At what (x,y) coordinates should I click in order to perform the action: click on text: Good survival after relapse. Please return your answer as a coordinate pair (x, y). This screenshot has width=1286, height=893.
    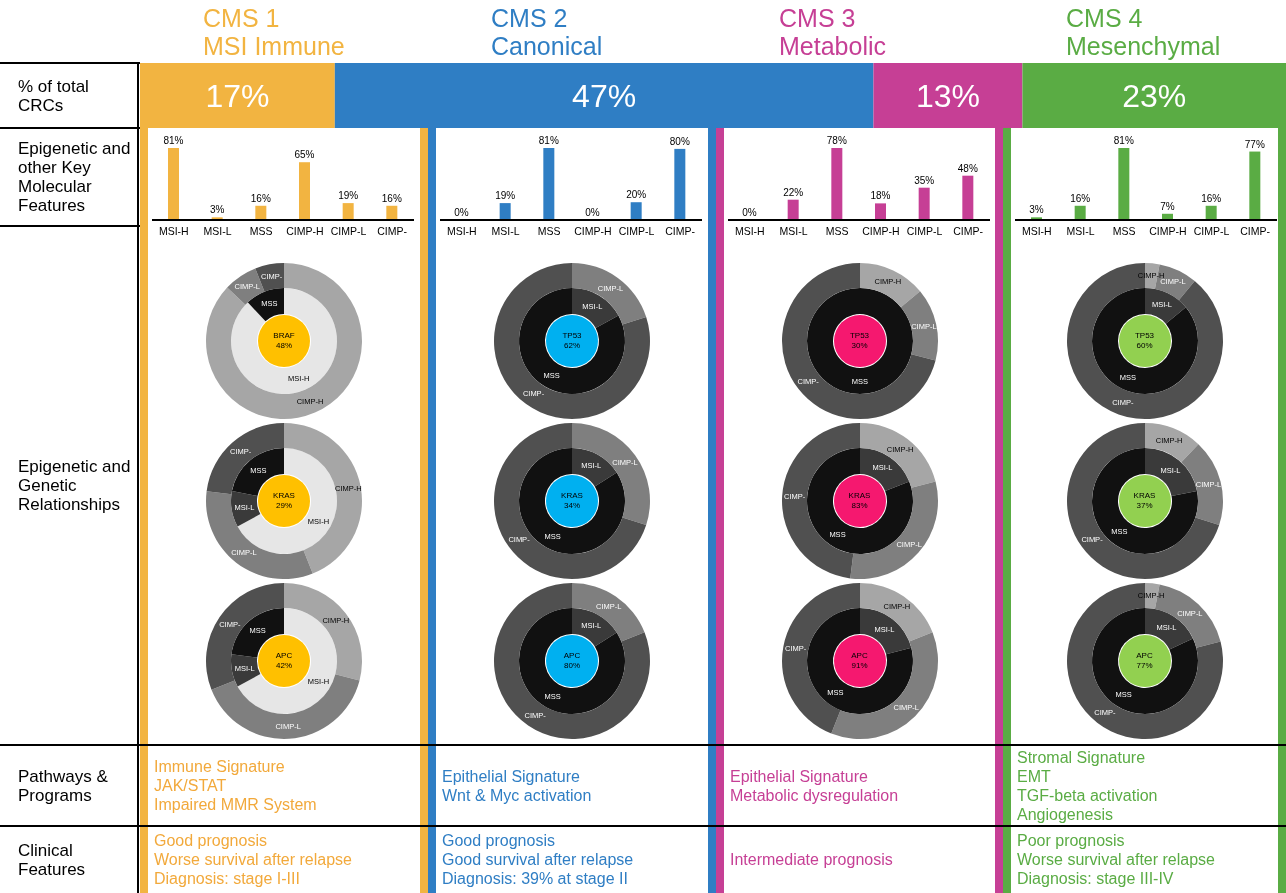
    Looking at the image, I should click on (538, 859).